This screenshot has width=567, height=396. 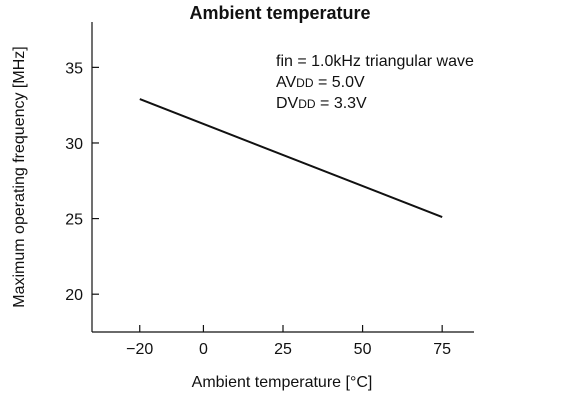 I want to click on annotation-value: = 3.3V, so click(x=341, y=103).